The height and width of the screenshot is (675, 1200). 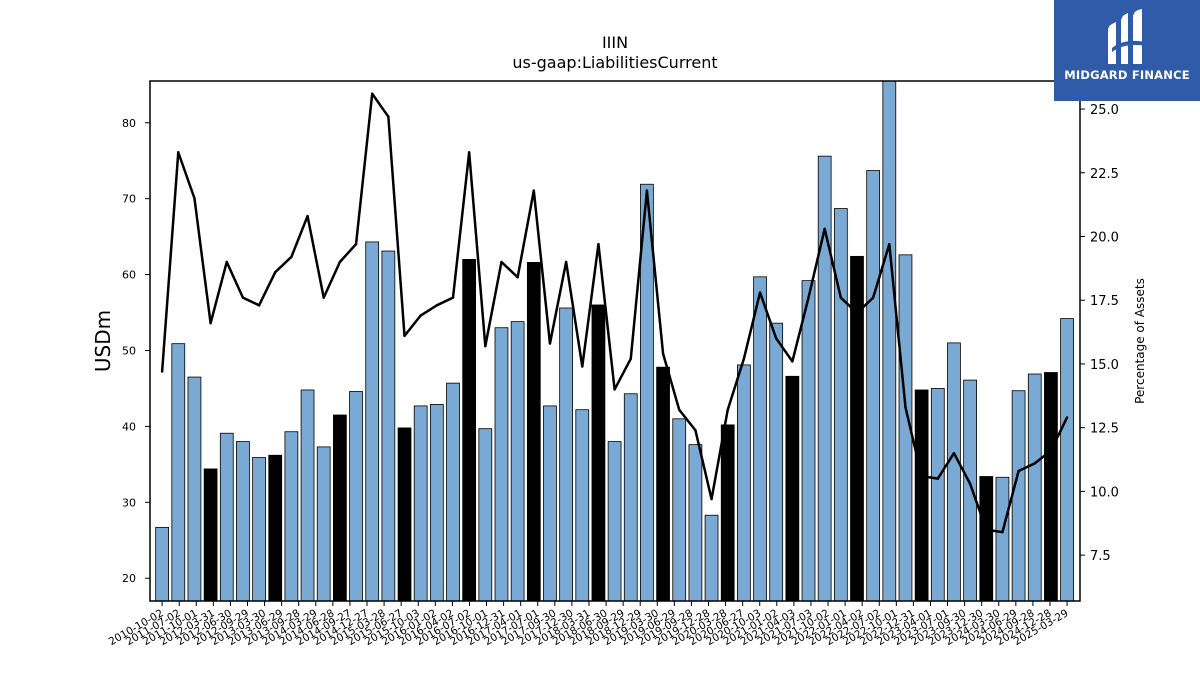 I want to click on chart-title: IIIN, so click(x=615, y=42).